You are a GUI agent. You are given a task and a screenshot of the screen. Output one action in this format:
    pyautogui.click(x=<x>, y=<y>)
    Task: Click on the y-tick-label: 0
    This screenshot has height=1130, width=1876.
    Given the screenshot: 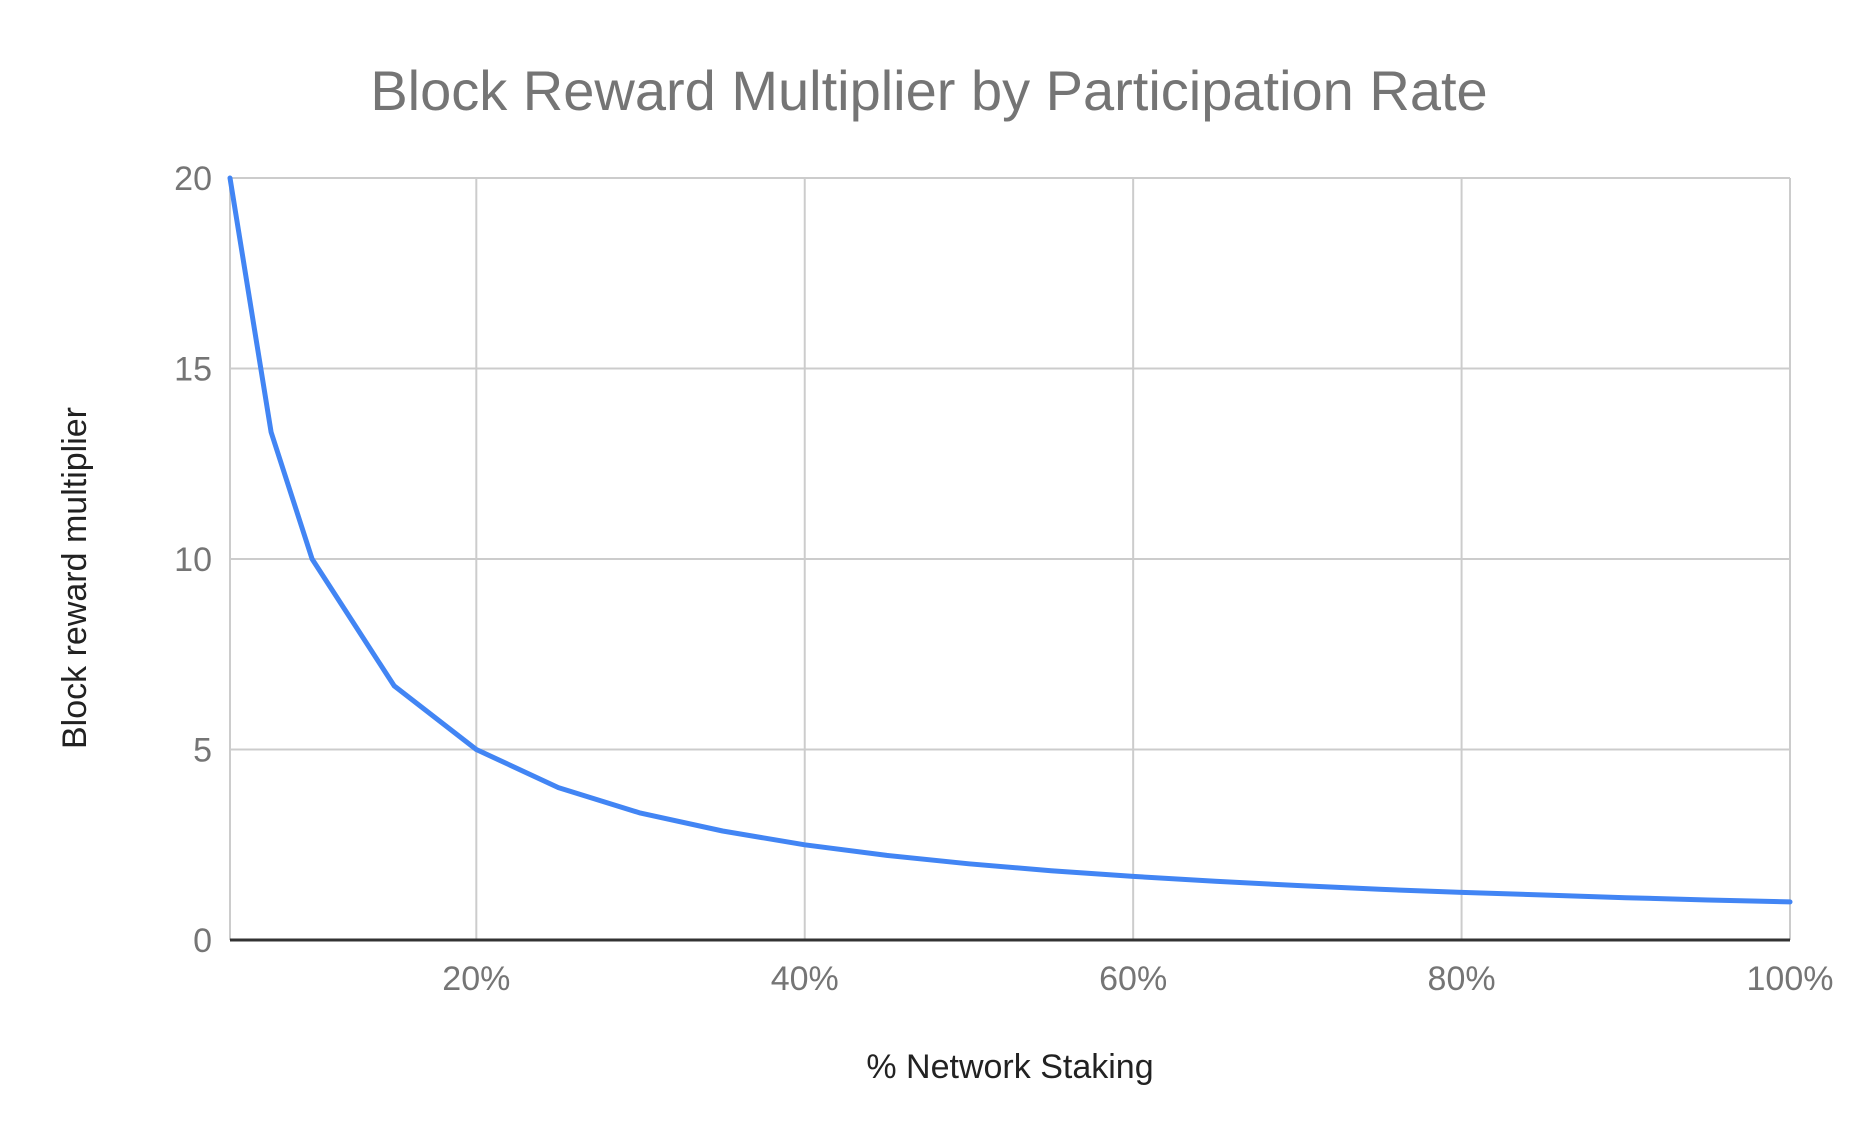 What is the action you would take?
    pyautogui.click(x=202, y=941)
    